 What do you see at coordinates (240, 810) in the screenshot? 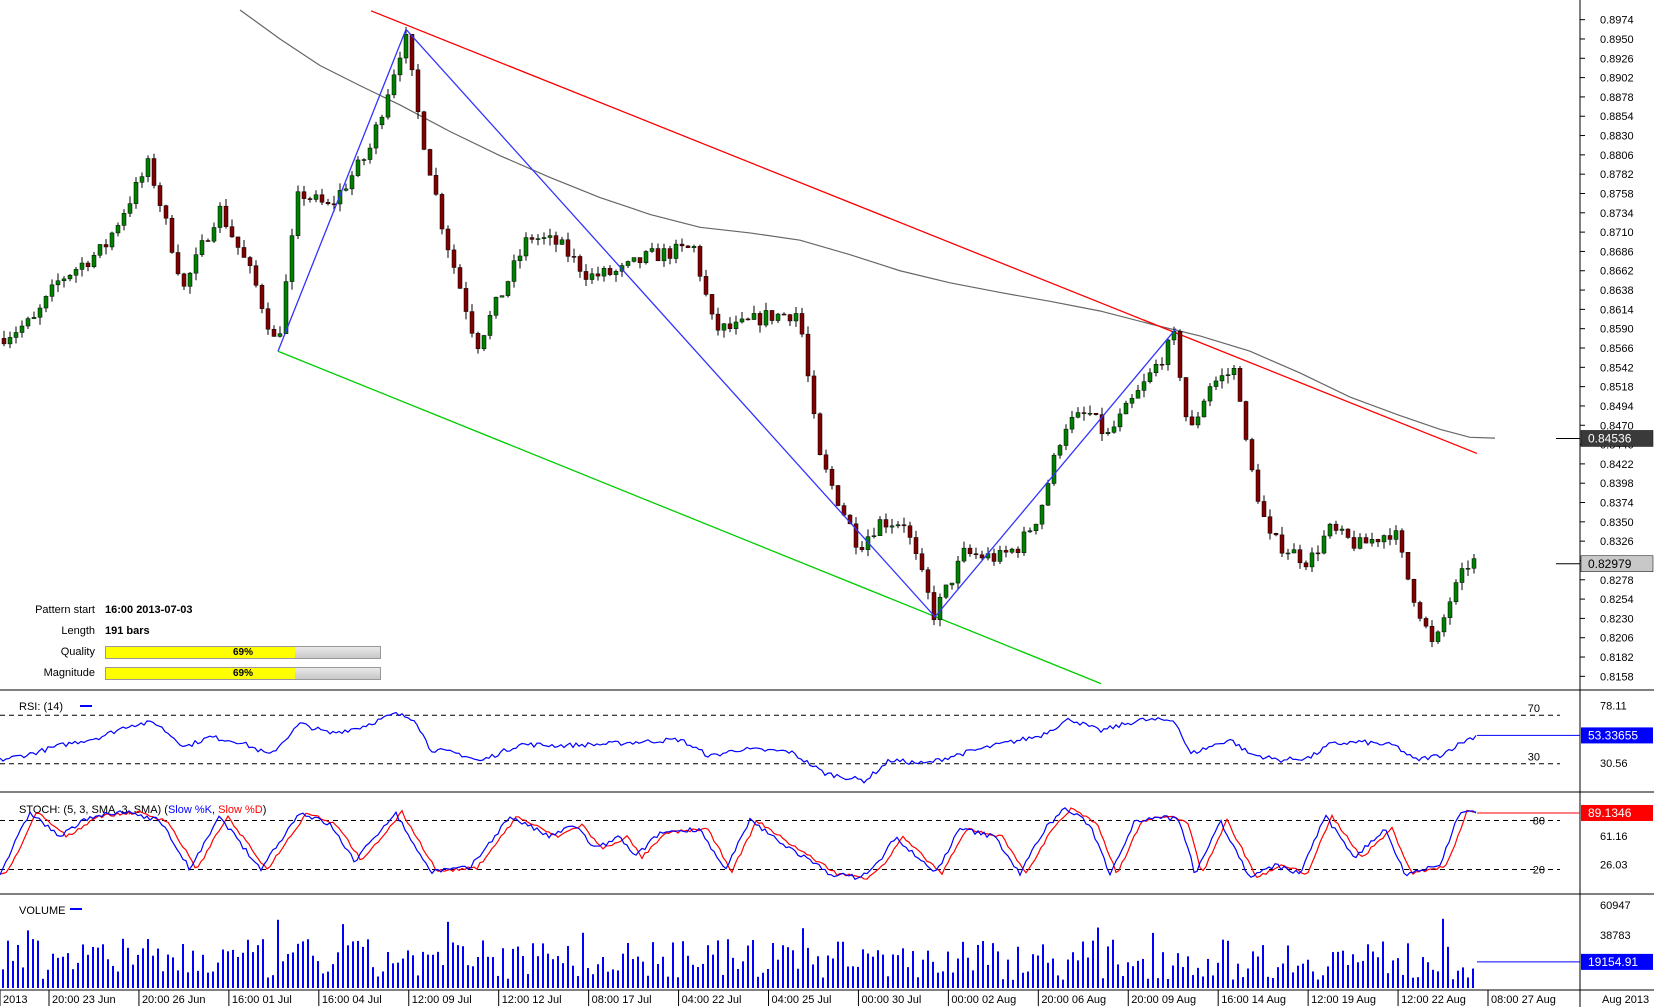
I see `stoch-d-label: Slow %D` at bounding box center [240, 810].